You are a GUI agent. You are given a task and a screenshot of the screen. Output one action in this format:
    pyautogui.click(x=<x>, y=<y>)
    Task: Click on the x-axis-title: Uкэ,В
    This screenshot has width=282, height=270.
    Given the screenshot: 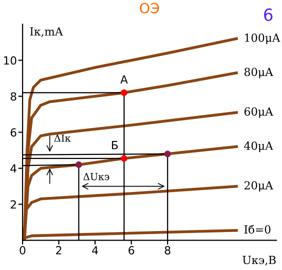 What is the action you would take?
    pyautogui.click(x=259, y=261)
    